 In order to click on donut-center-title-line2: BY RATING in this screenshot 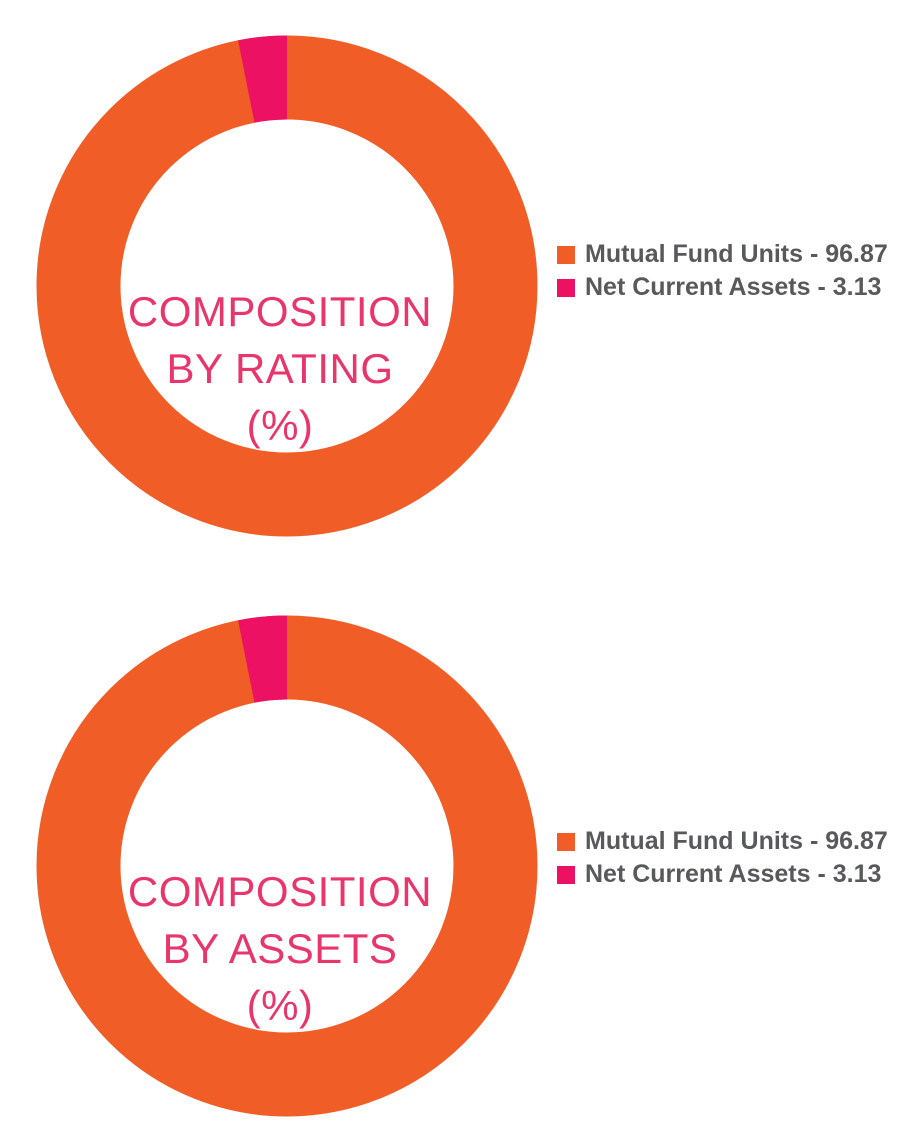, I will do `click(280, 368)`.